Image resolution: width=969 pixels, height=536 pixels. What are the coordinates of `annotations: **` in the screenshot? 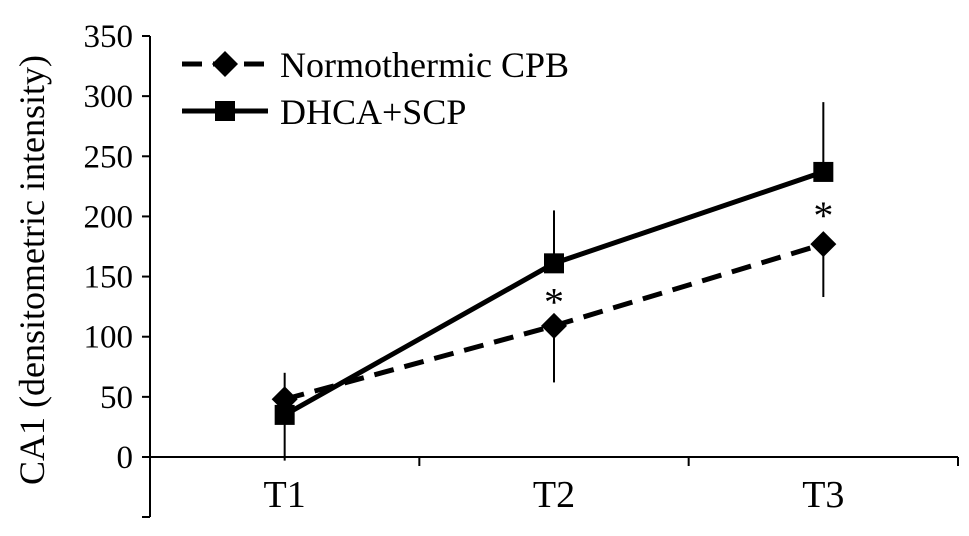 It's located at (688, 259).